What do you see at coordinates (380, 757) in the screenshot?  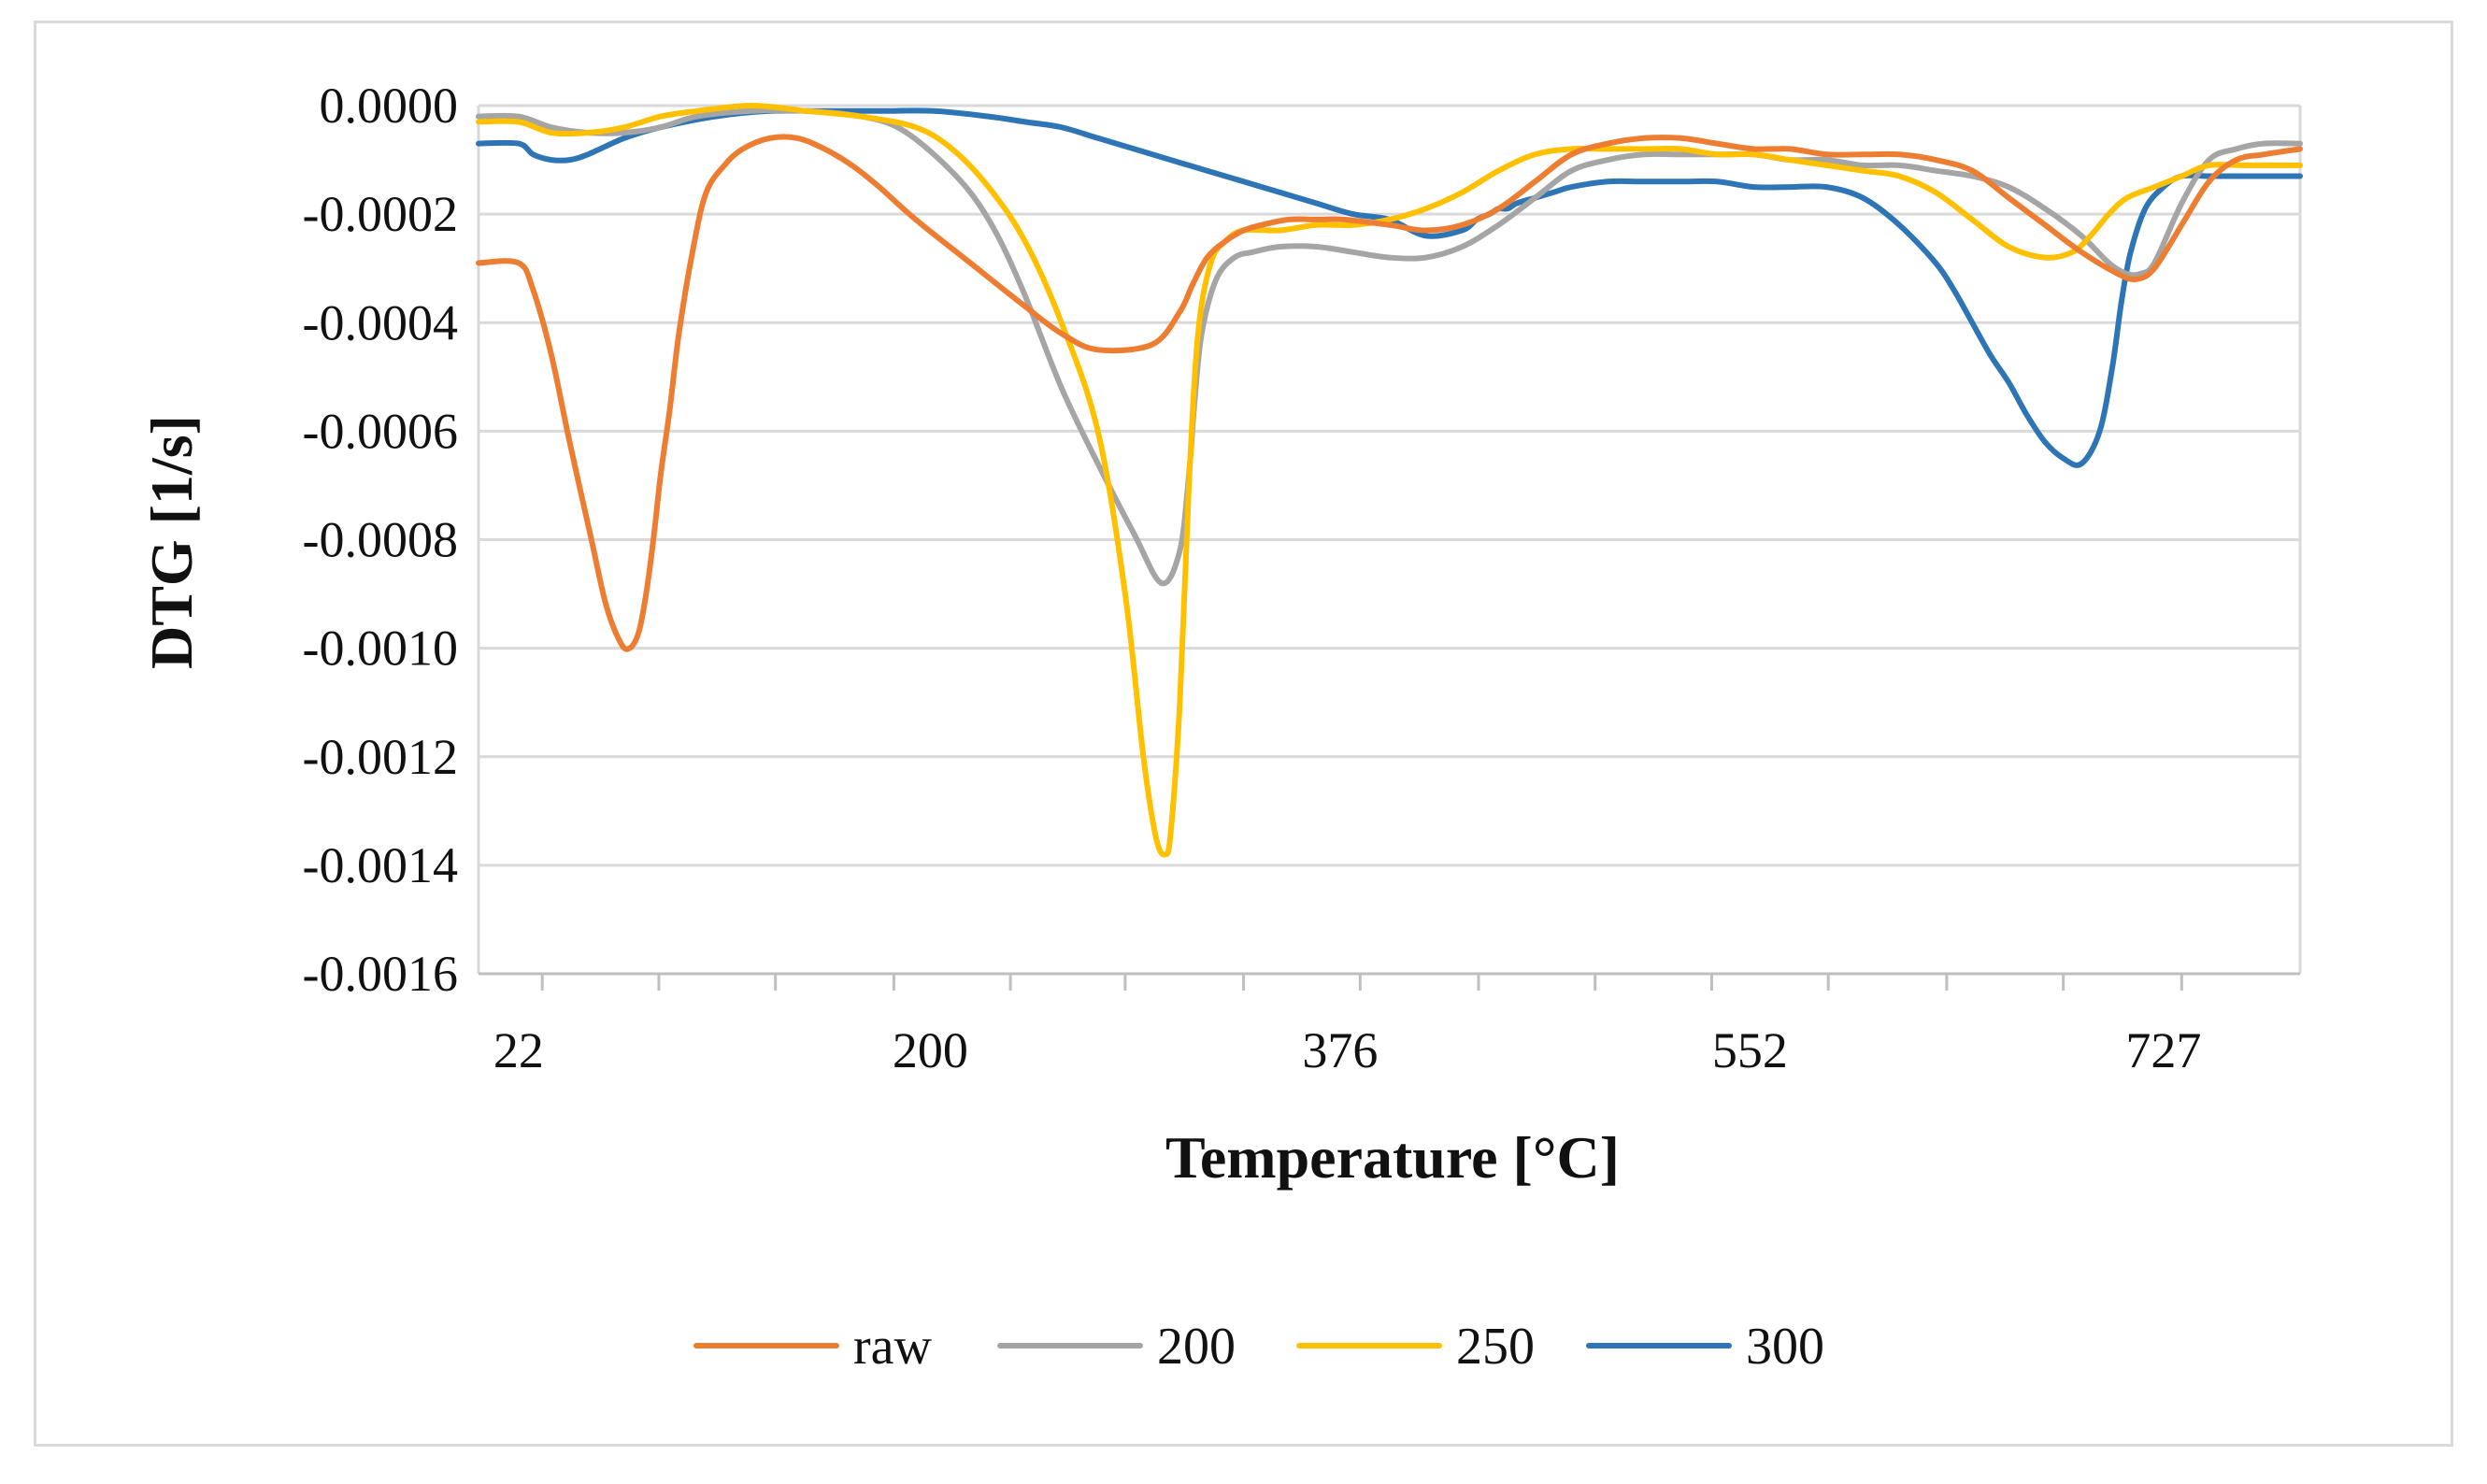 I see `y-tick-label: -0.0012` at bounding box center [380, 757].